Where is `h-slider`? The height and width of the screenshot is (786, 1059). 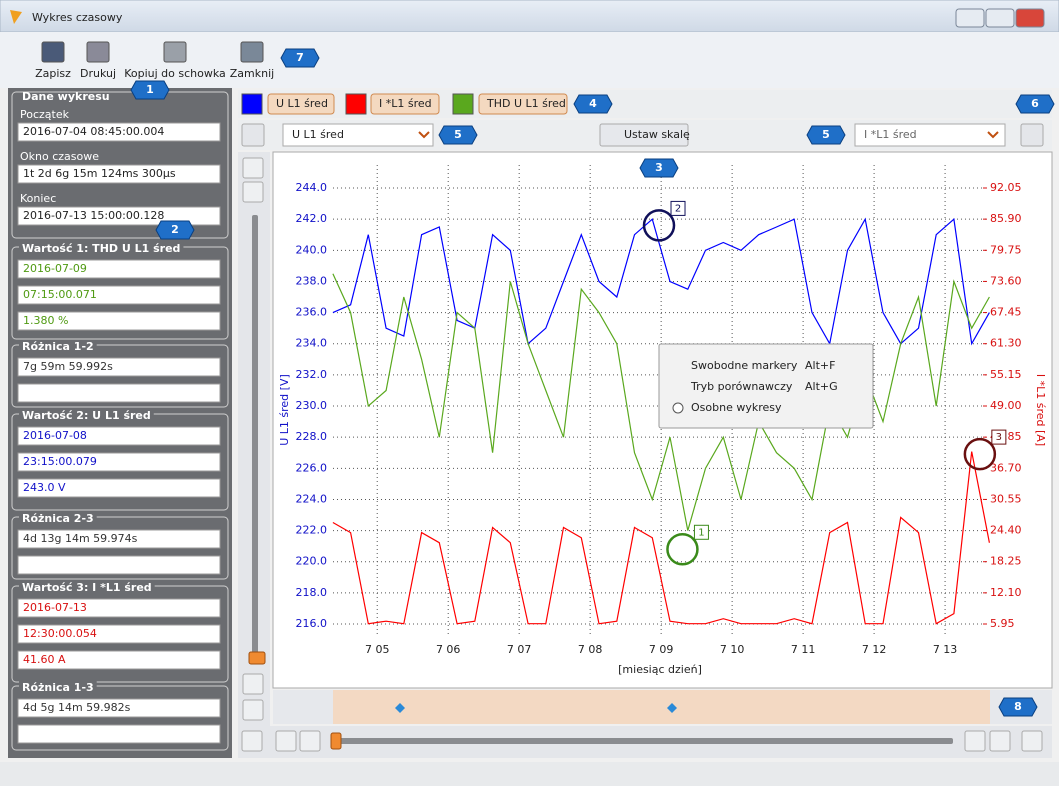 h-slider is located at coordinates (644, 741).